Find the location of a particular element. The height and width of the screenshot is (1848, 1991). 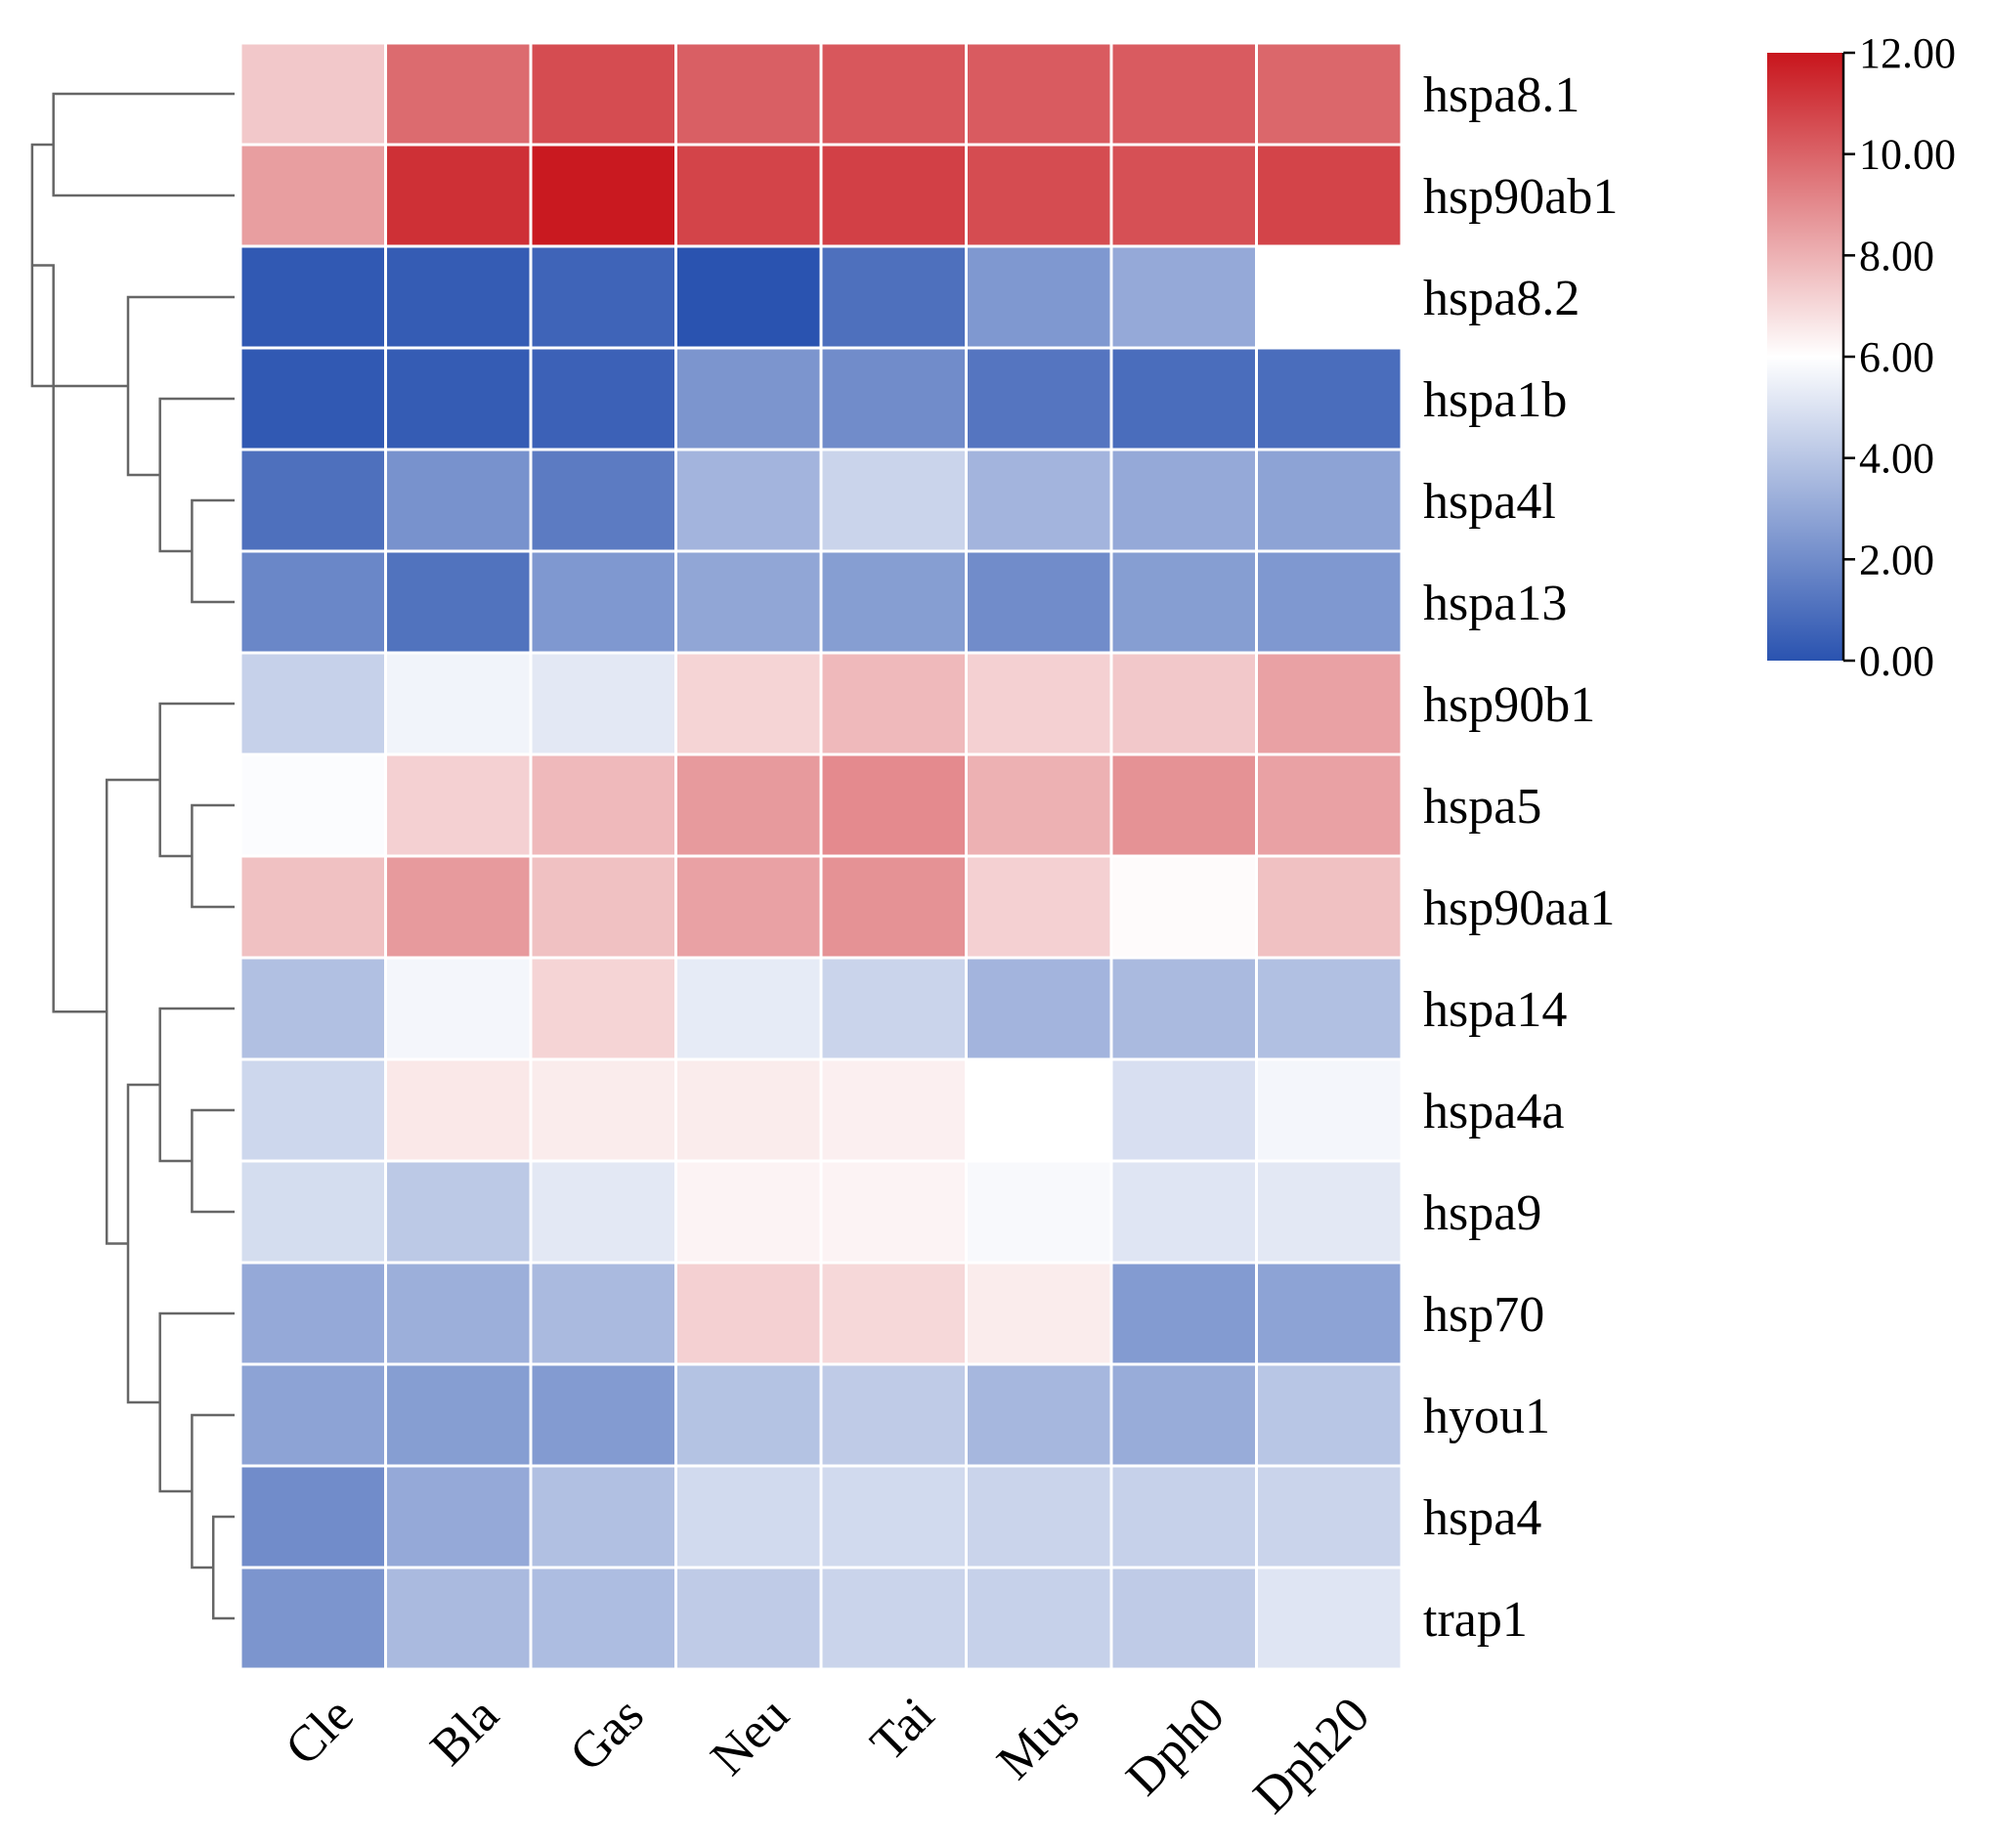

colorbar: 0.00 2.00 4.00 6.00 8.00 10.00 12.00 is located at coordinates (1861, 357).